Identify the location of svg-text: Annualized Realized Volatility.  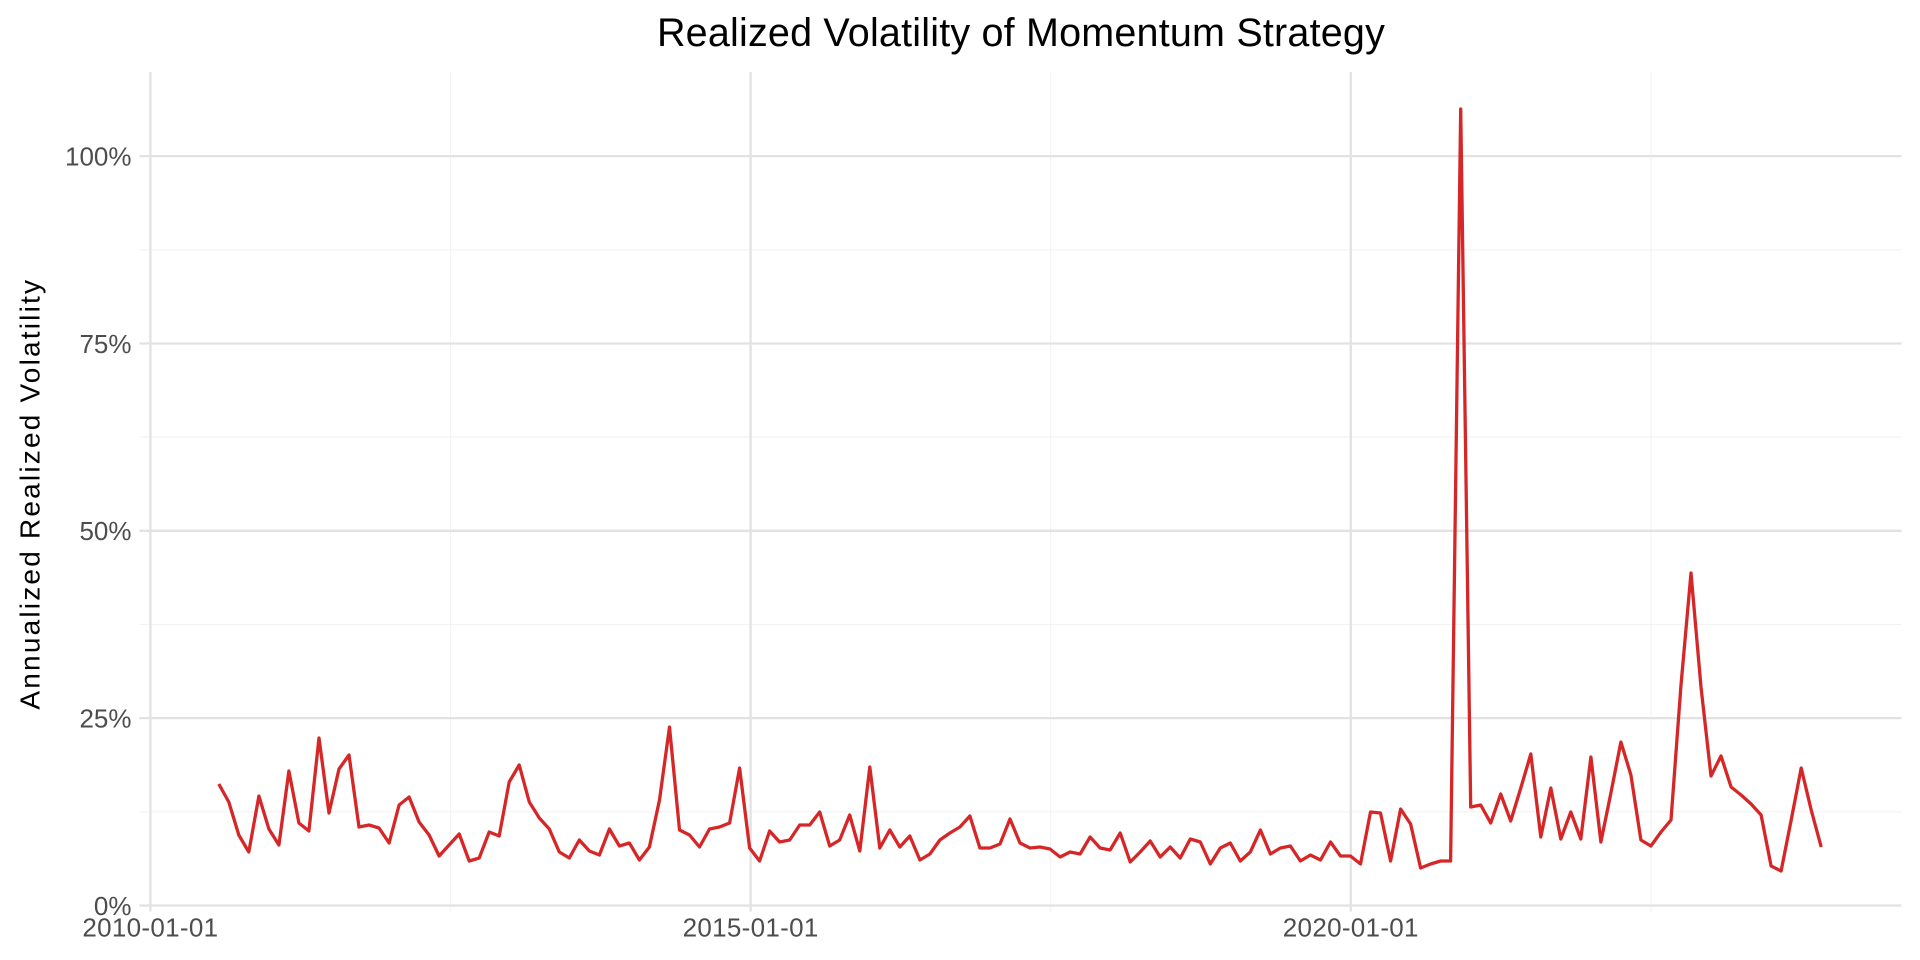
(30, 494).